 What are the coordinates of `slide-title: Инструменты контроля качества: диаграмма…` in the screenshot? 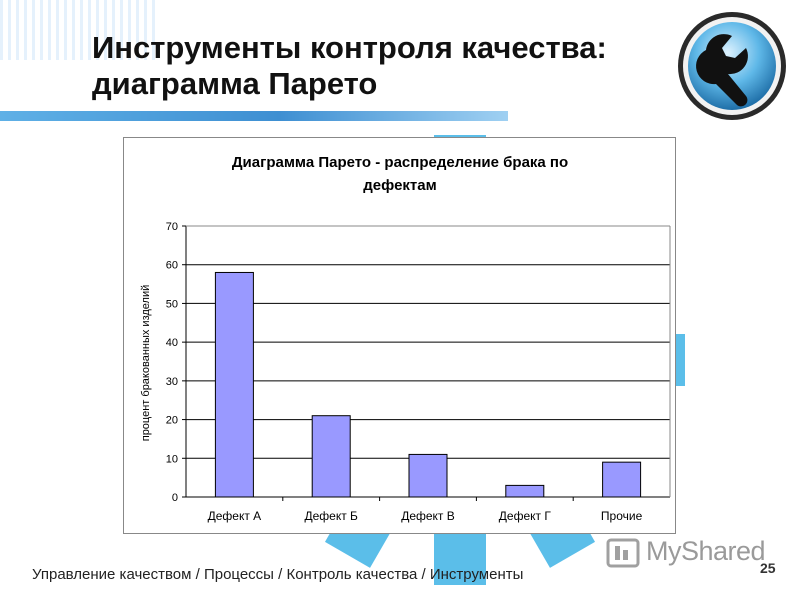 It's located at (372, 66).